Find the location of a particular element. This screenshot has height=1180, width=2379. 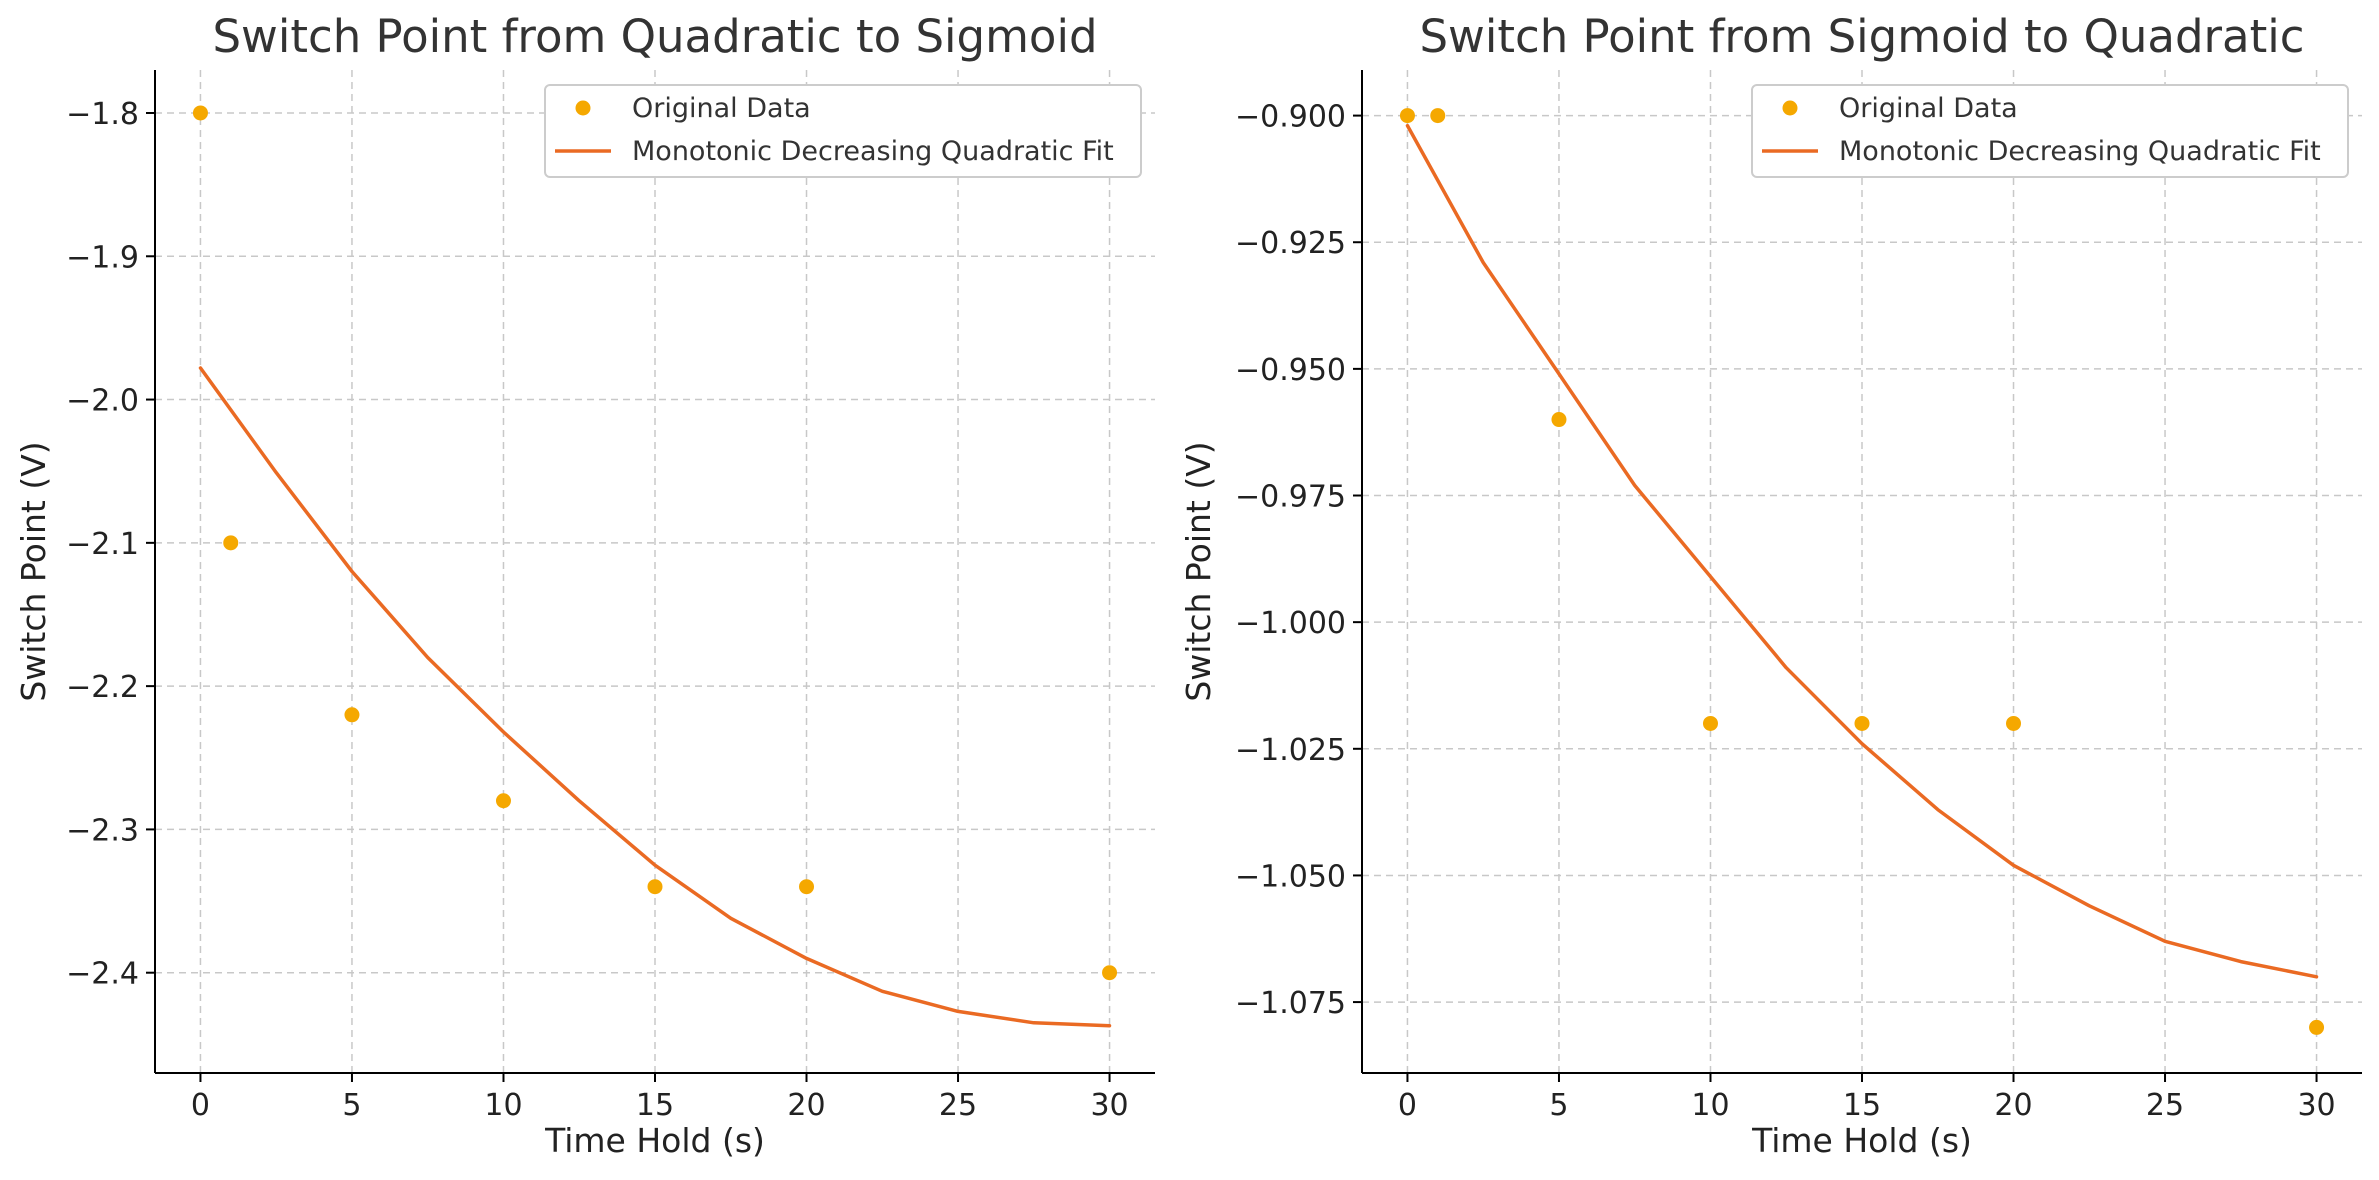

y-tick-label: −0.975 is located at coordinates (1290, 497).